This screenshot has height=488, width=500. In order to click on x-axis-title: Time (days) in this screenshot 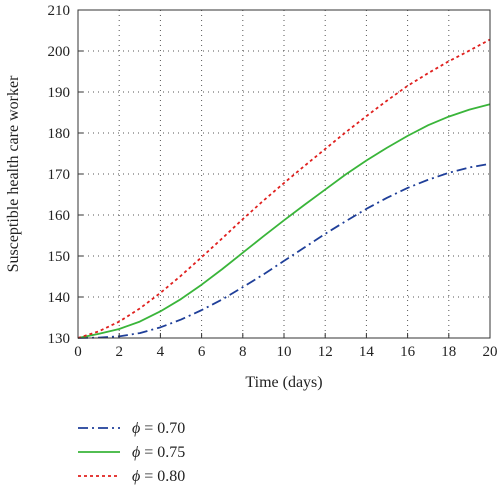, I will do `click(283, 382)`.